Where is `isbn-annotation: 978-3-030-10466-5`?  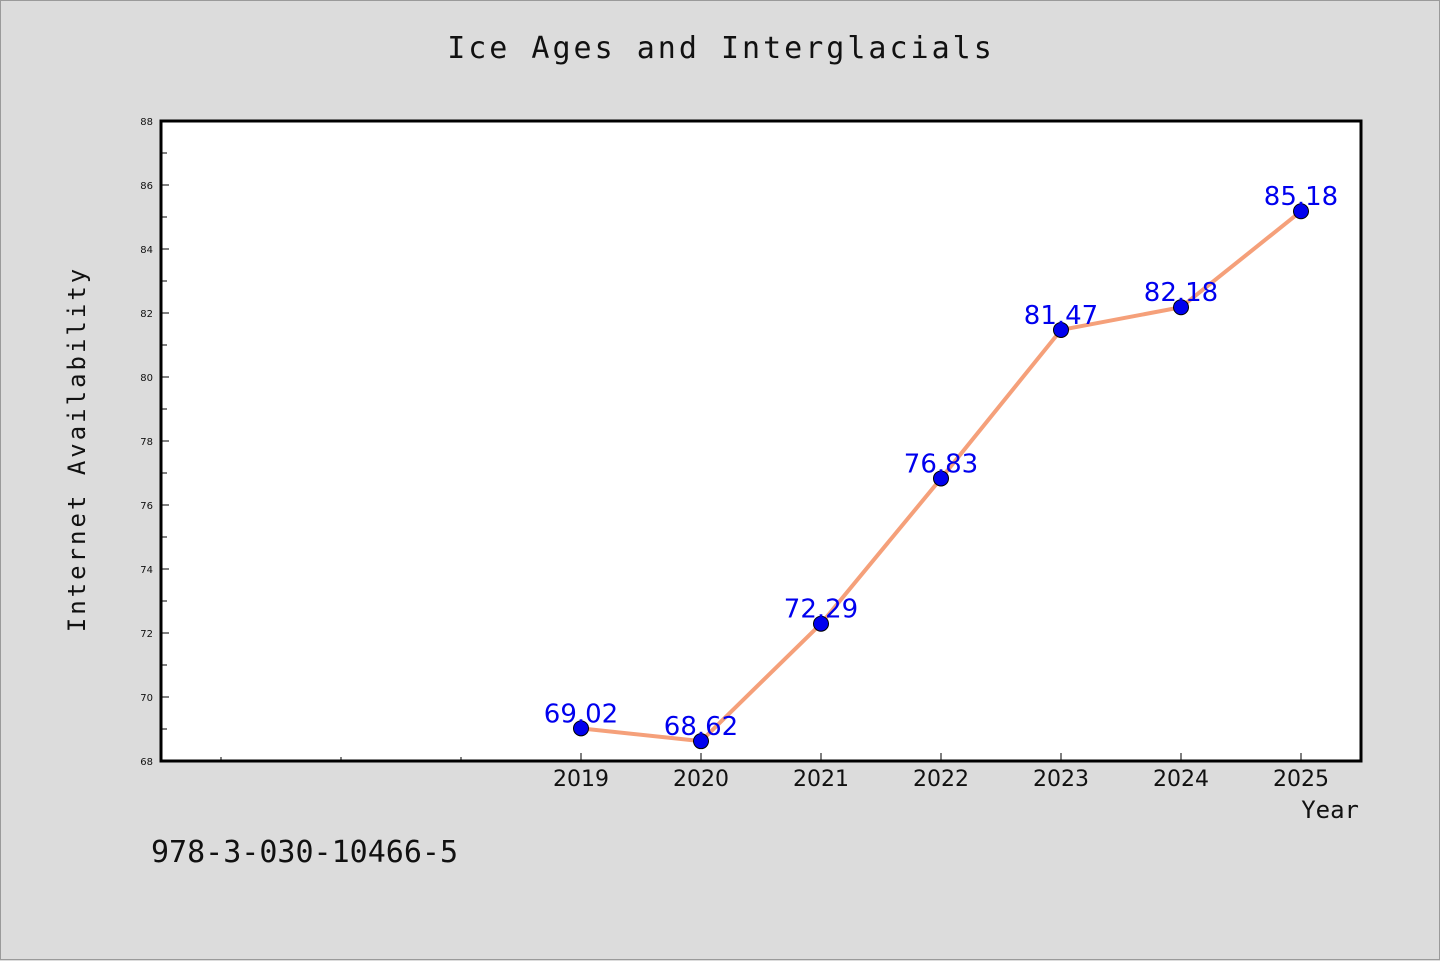
isbn-annotation: 978-3-030-10466-5 is located at coordinates (305, 852).